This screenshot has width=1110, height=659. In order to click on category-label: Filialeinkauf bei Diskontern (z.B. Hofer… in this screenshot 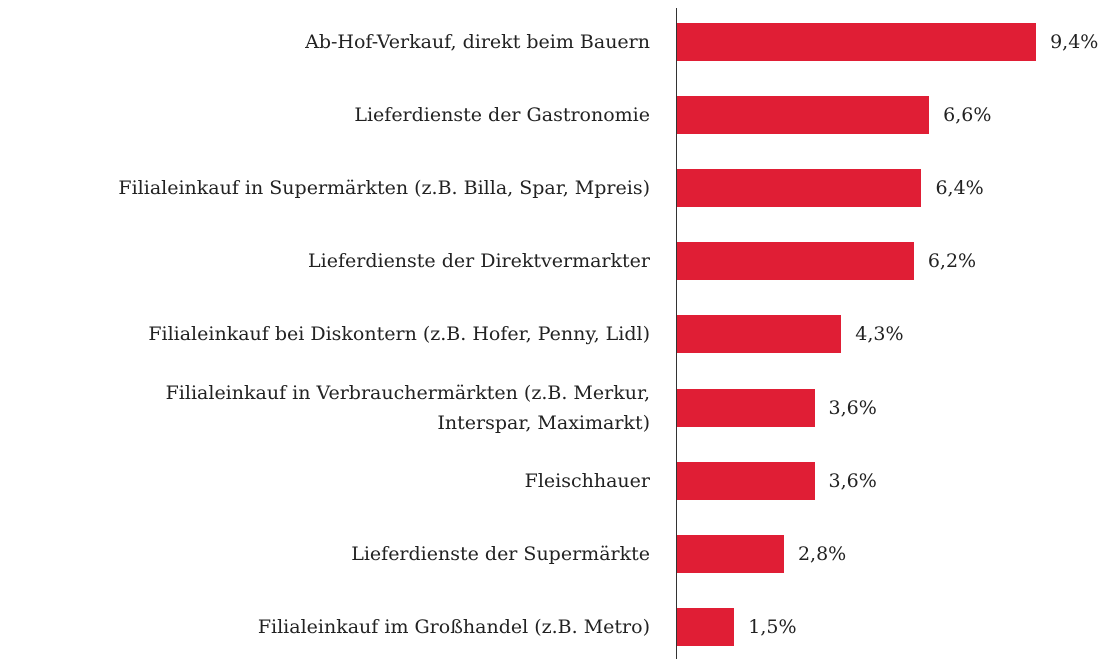, I will do `click(399, 334)`.